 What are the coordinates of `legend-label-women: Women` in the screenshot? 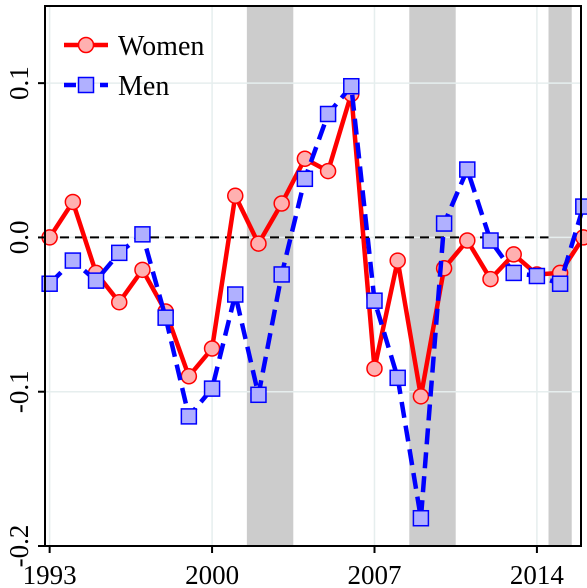 It's located at (161, 46).